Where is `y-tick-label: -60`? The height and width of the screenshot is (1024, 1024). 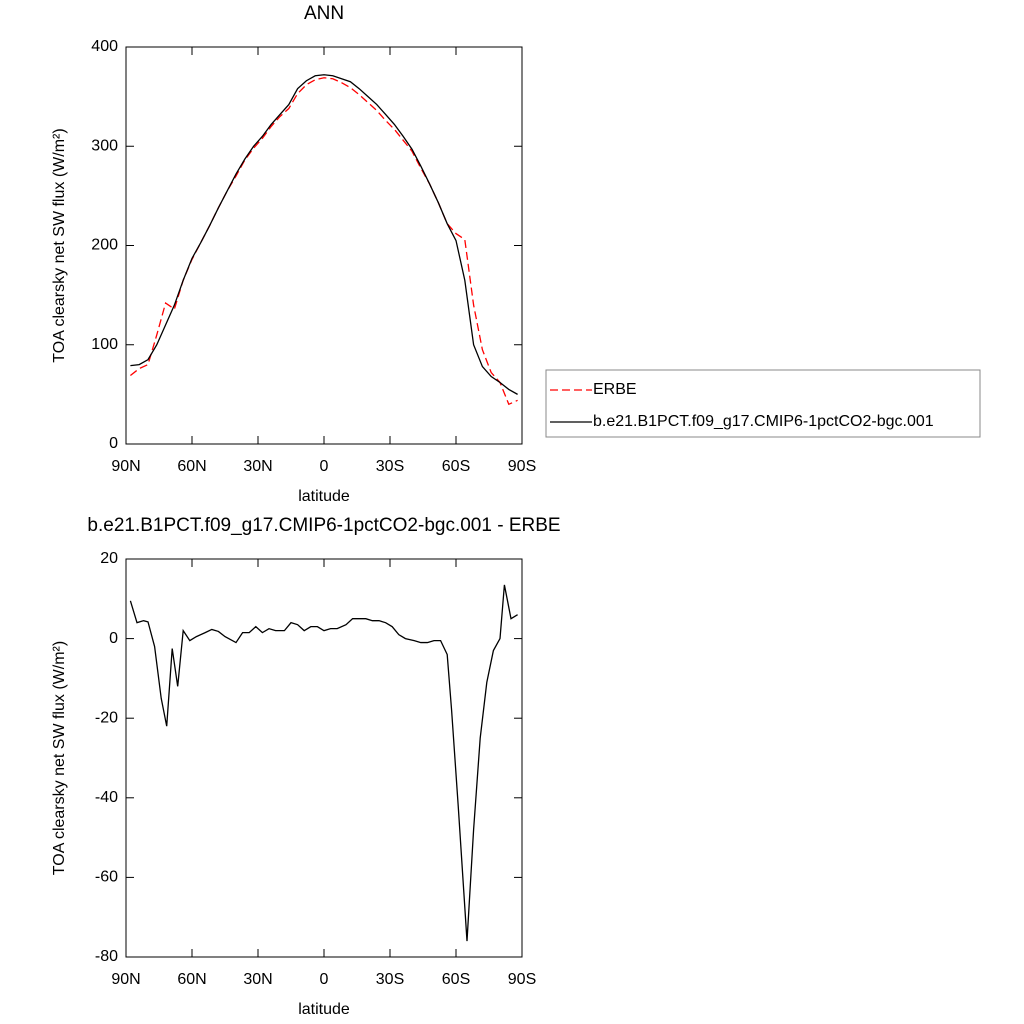
y-tick-label: -60 is located at coordinates (106, 877).